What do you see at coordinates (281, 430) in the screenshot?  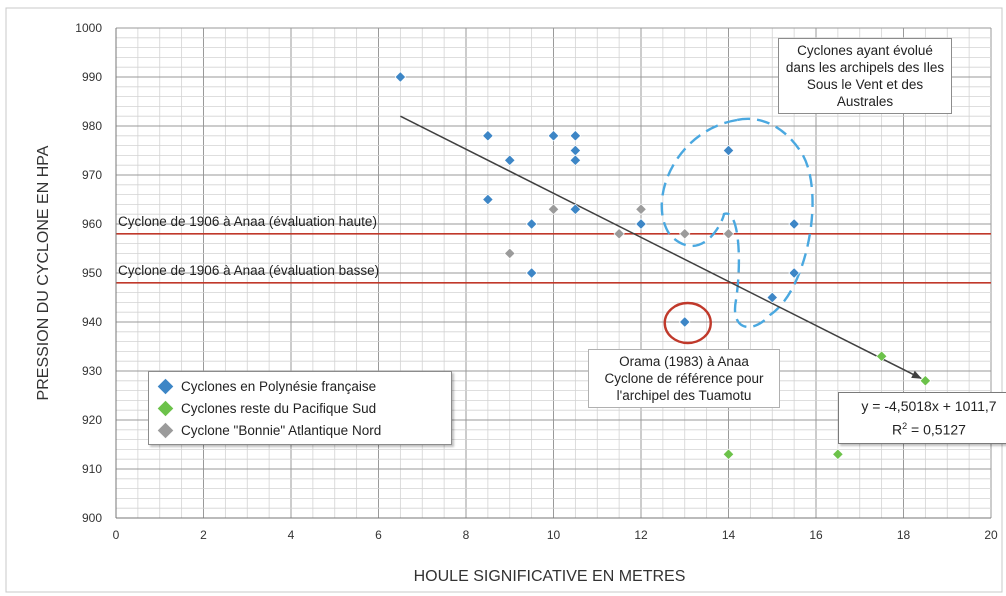 I see `legend-label: Cyclone "Bonnie" Atlantique Nord` at bounding box center [281, 430].